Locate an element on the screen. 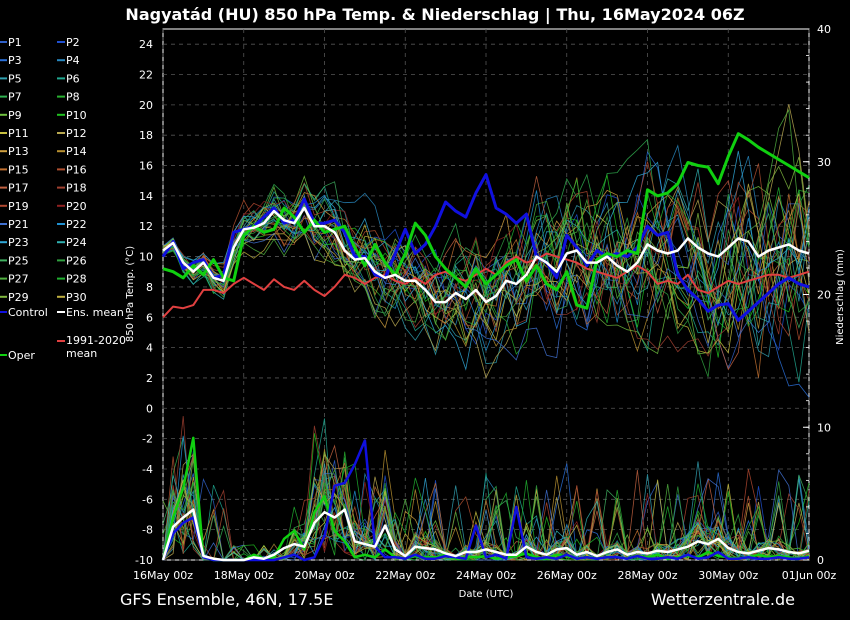 This screenshot has width=850, height=620. y-axis-label: 850 hPa Temp. (°C) is located at coordinates (130, 294).